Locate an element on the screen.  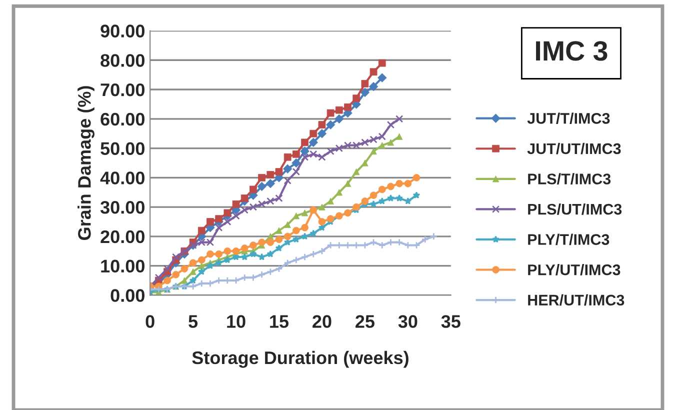
legend-label: PLY/UT/IMC3 is located at coordinates (574, 270).